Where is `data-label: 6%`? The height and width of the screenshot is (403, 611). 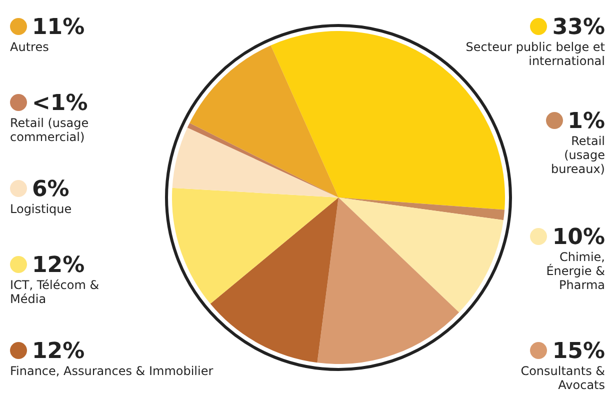
data-label: 6% is located at coordinates (50, 189).